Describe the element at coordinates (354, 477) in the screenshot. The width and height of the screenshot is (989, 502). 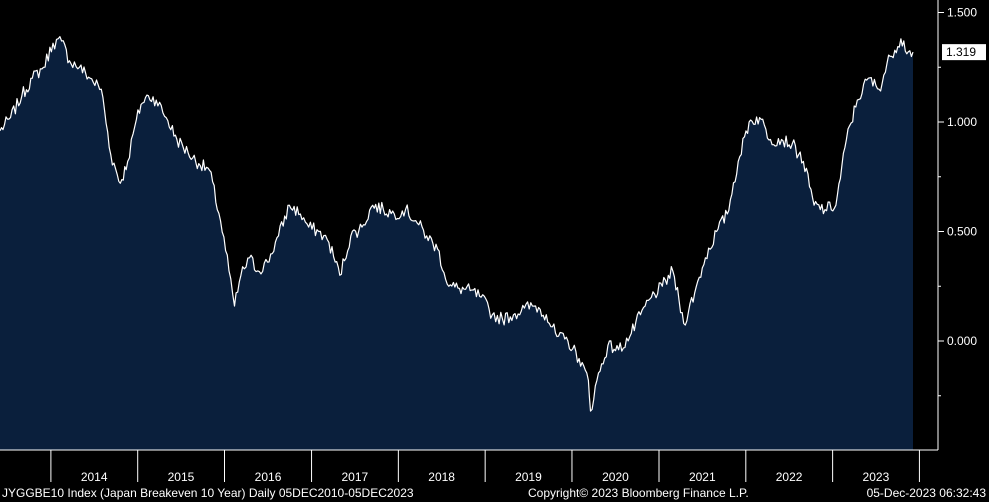
I see `x-tick-label: 2017` at that location.